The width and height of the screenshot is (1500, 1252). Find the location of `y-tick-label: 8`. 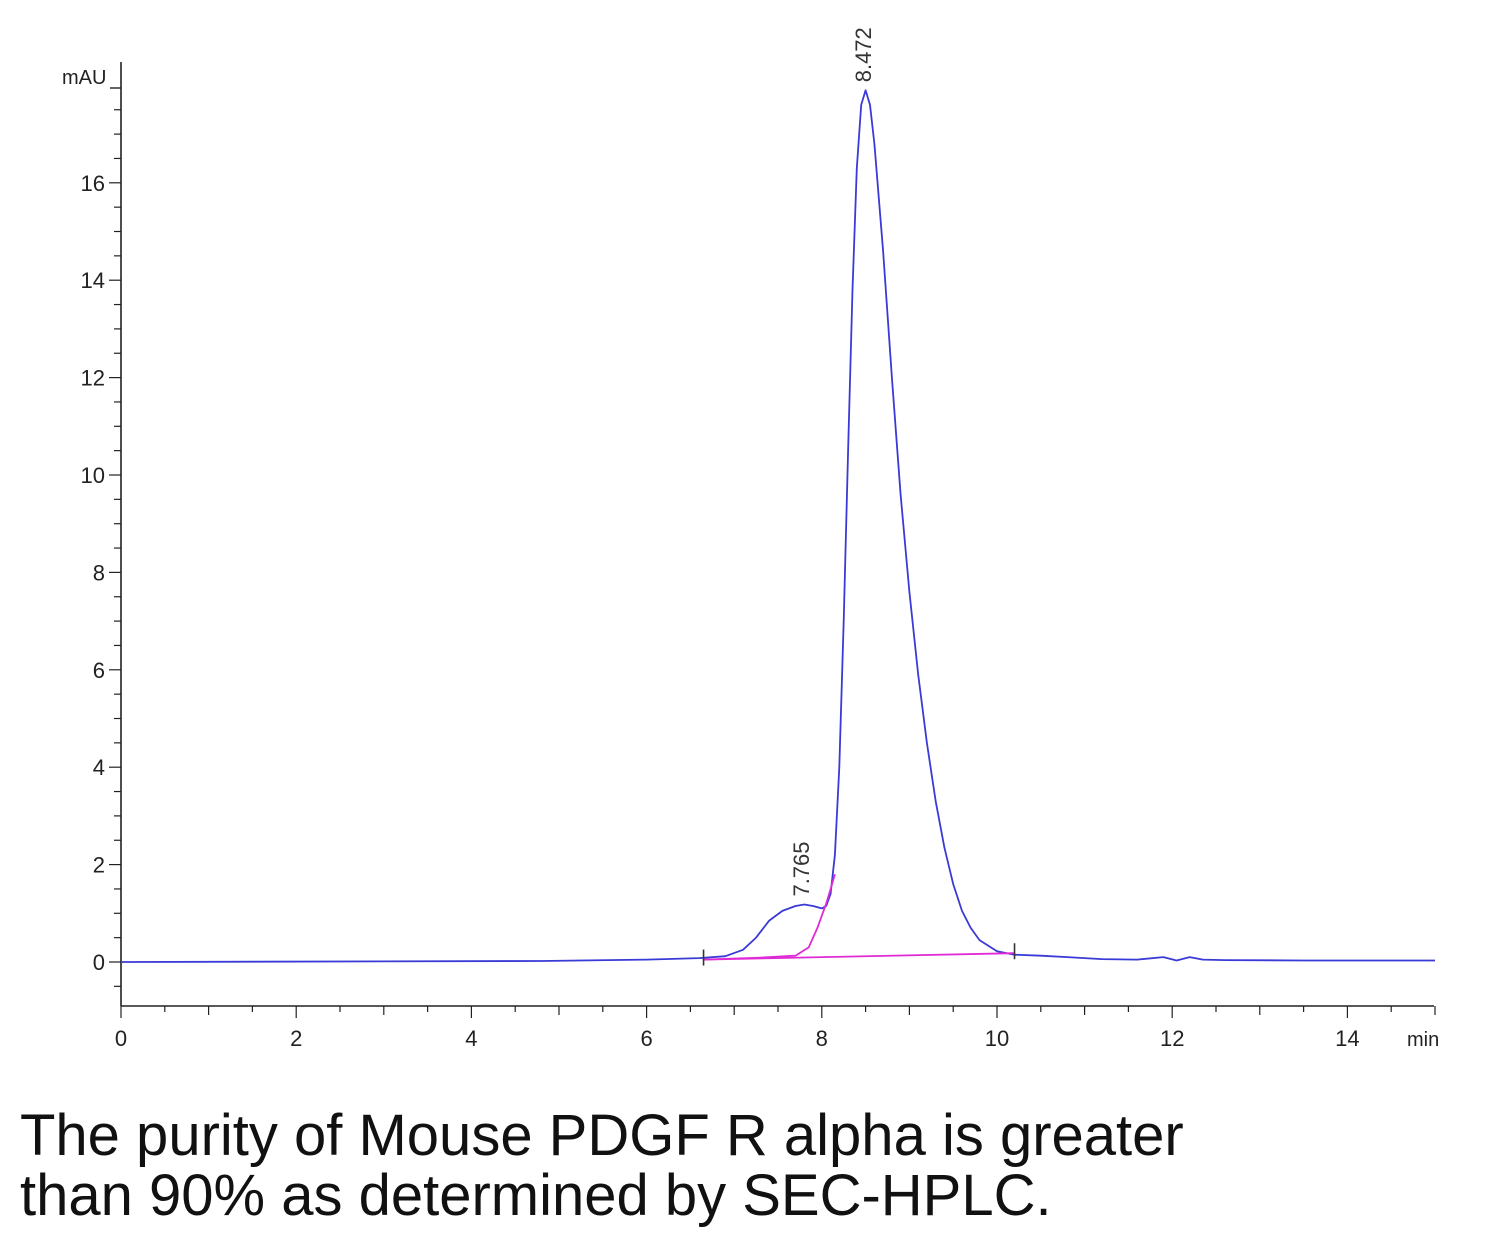

y-tick-label: 8 is located at coordinates (99, 572).